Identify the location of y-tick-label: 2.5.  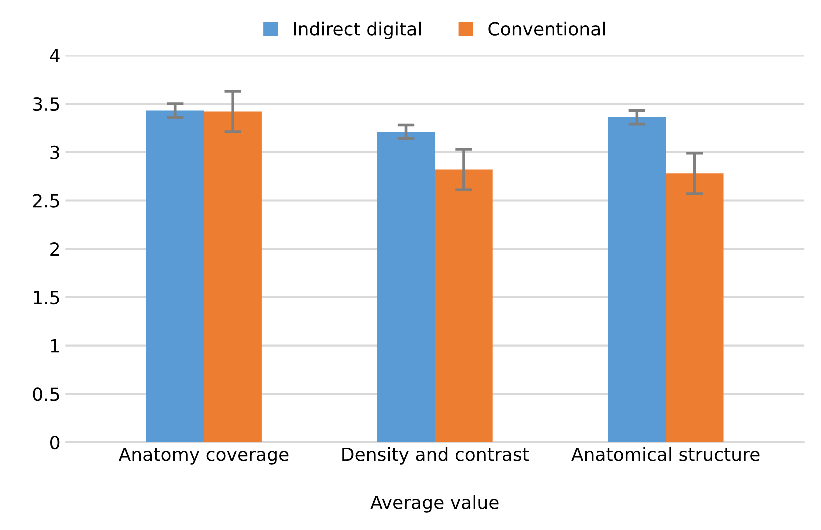
(46, 201).